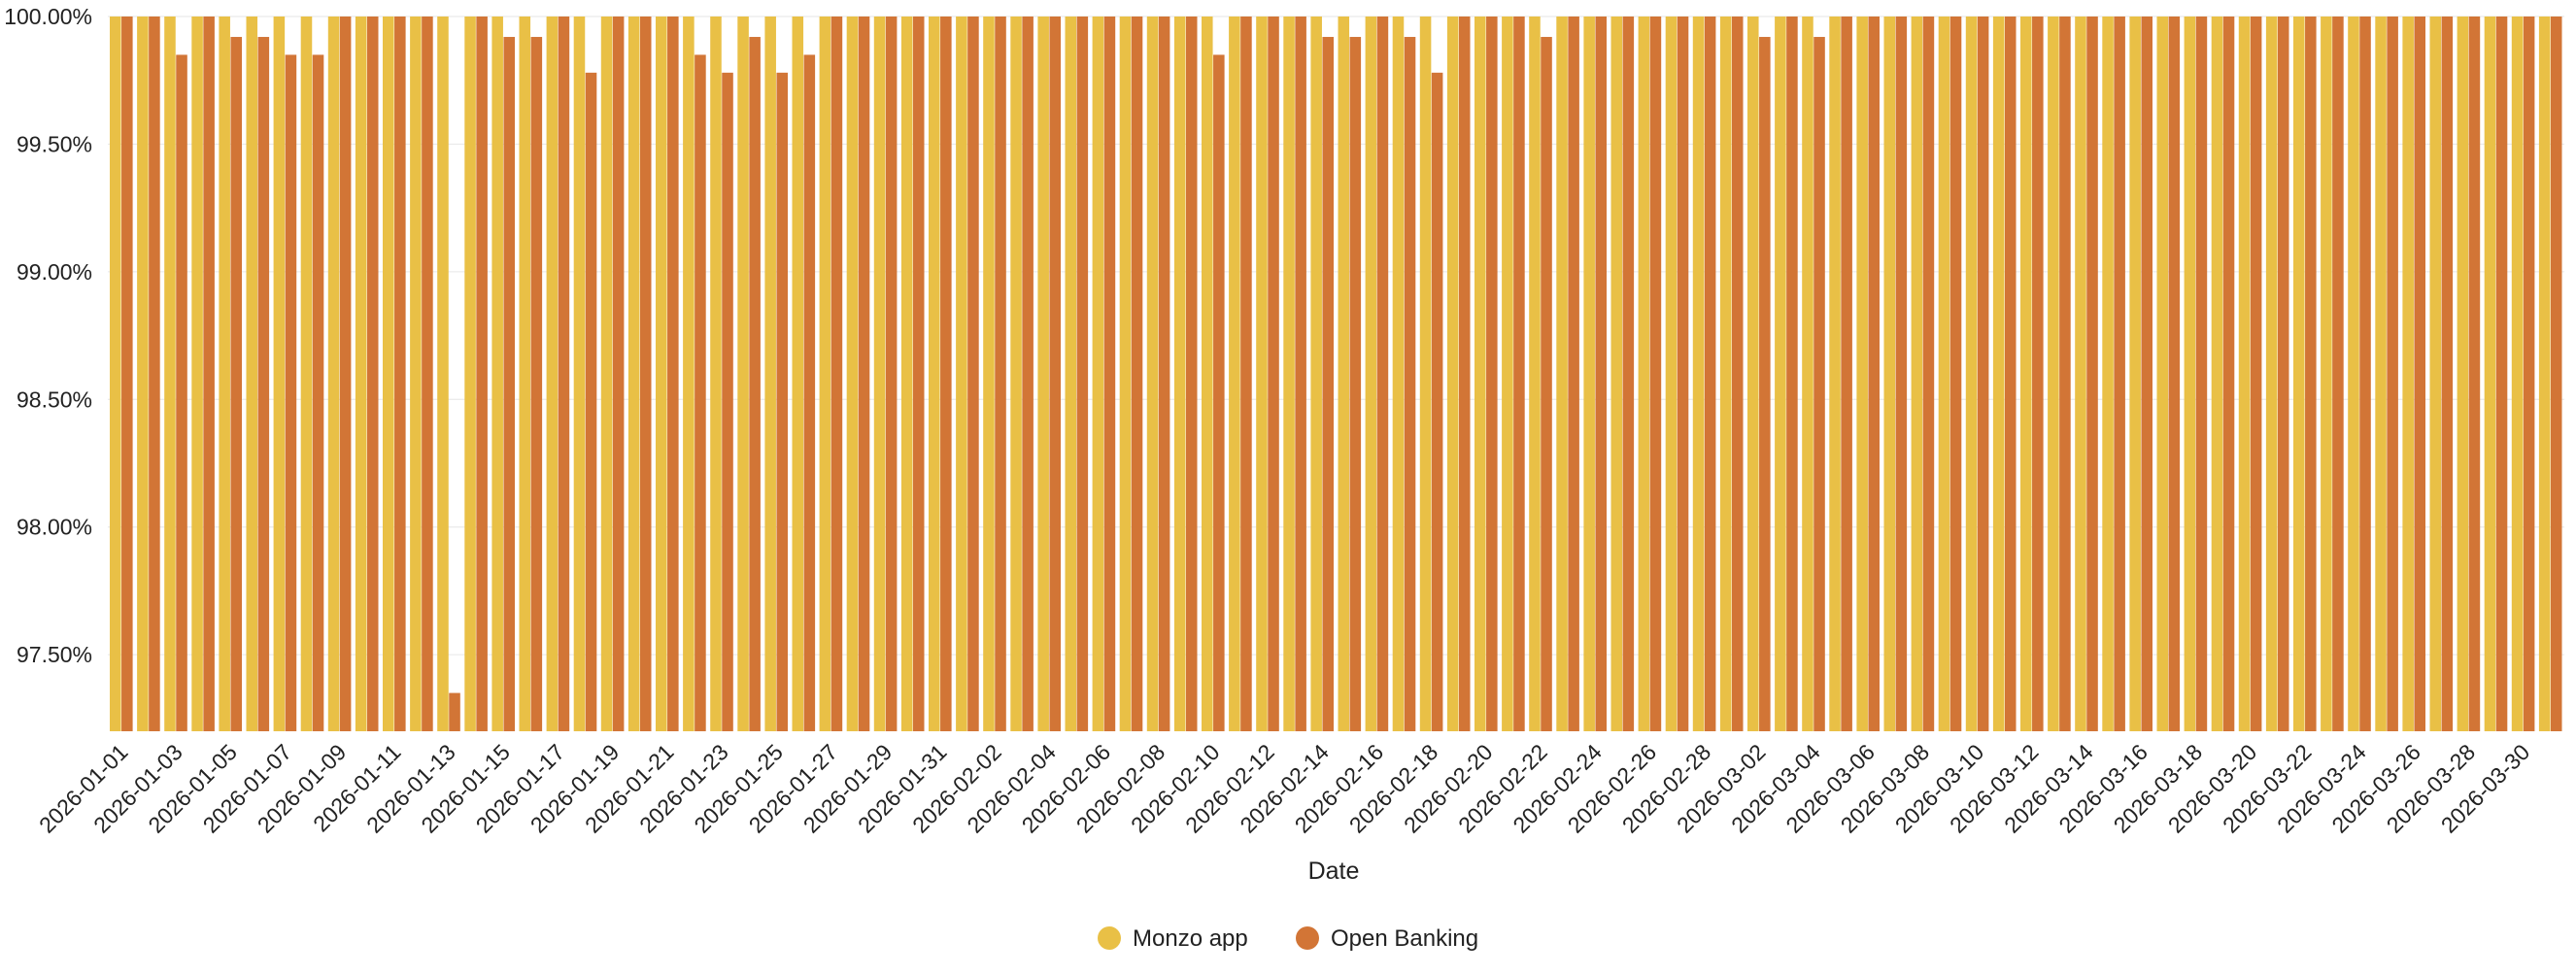  Describe the element at coordinates (1173, 939) in the screenshot. I see `legend-item-monzo-app: Monzo app` at that location.